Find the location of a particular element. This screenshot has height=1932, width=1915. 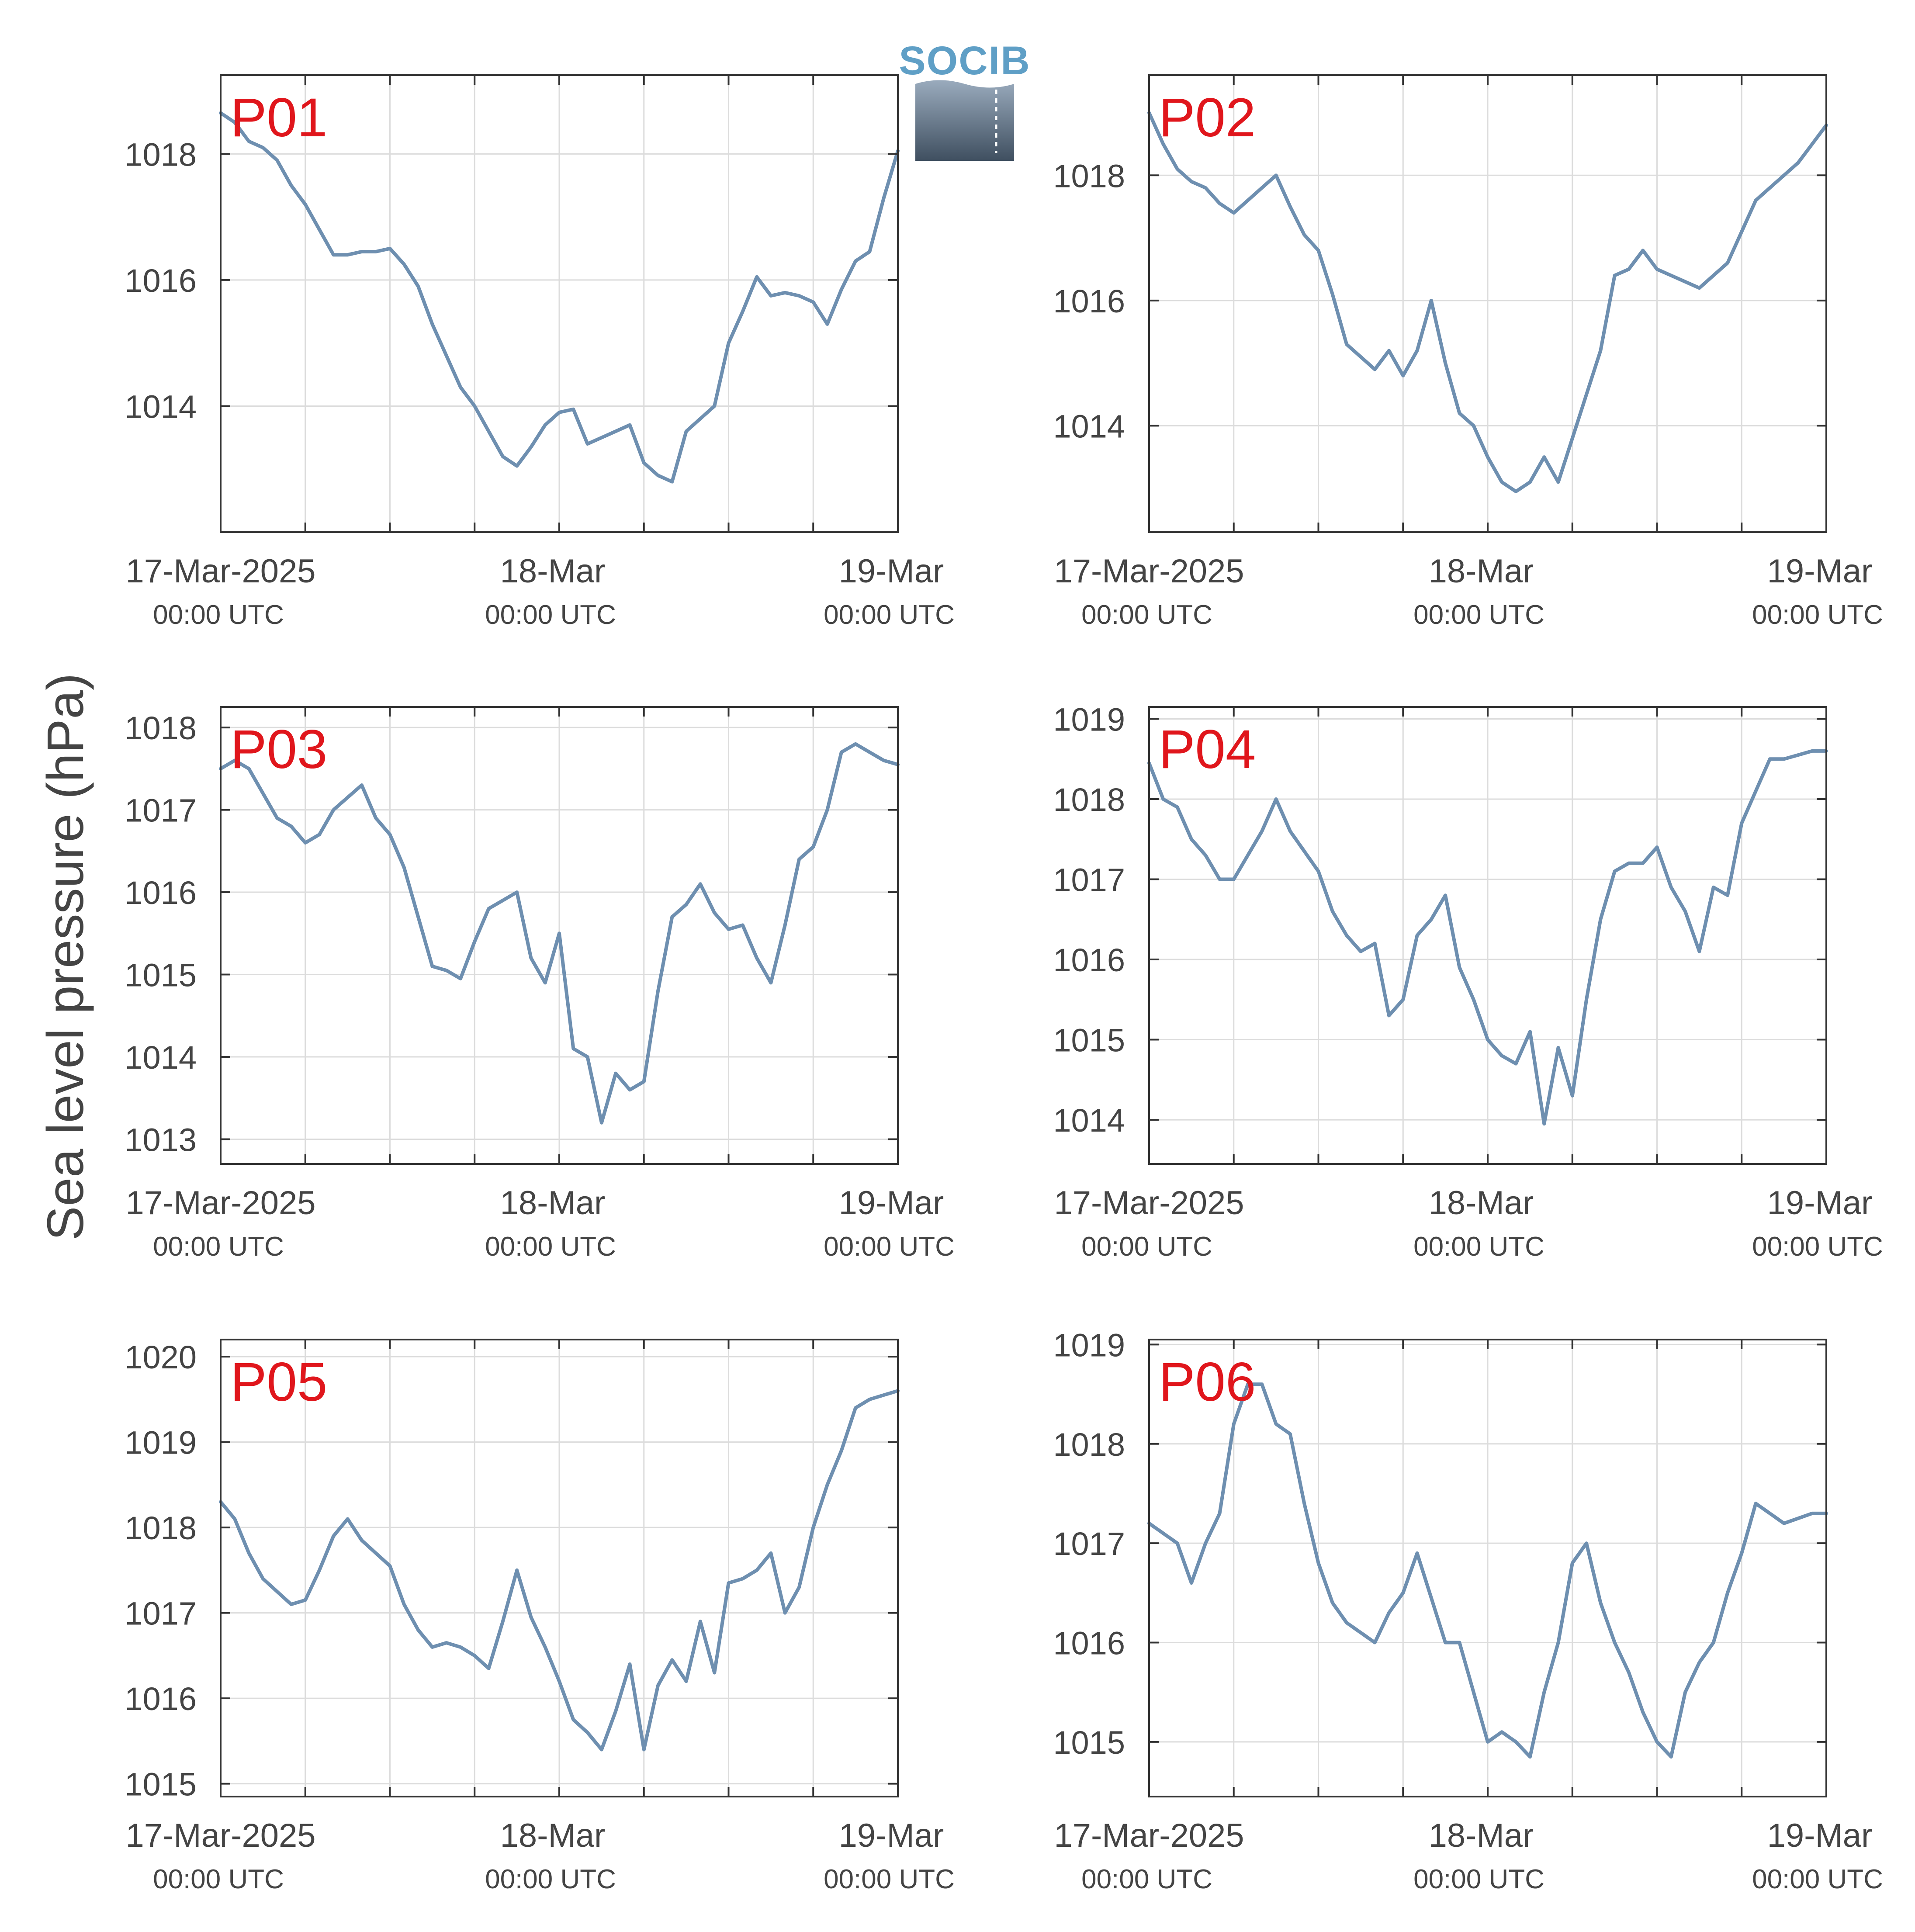

panel-label: P01 is located at coordinates (278, 117).